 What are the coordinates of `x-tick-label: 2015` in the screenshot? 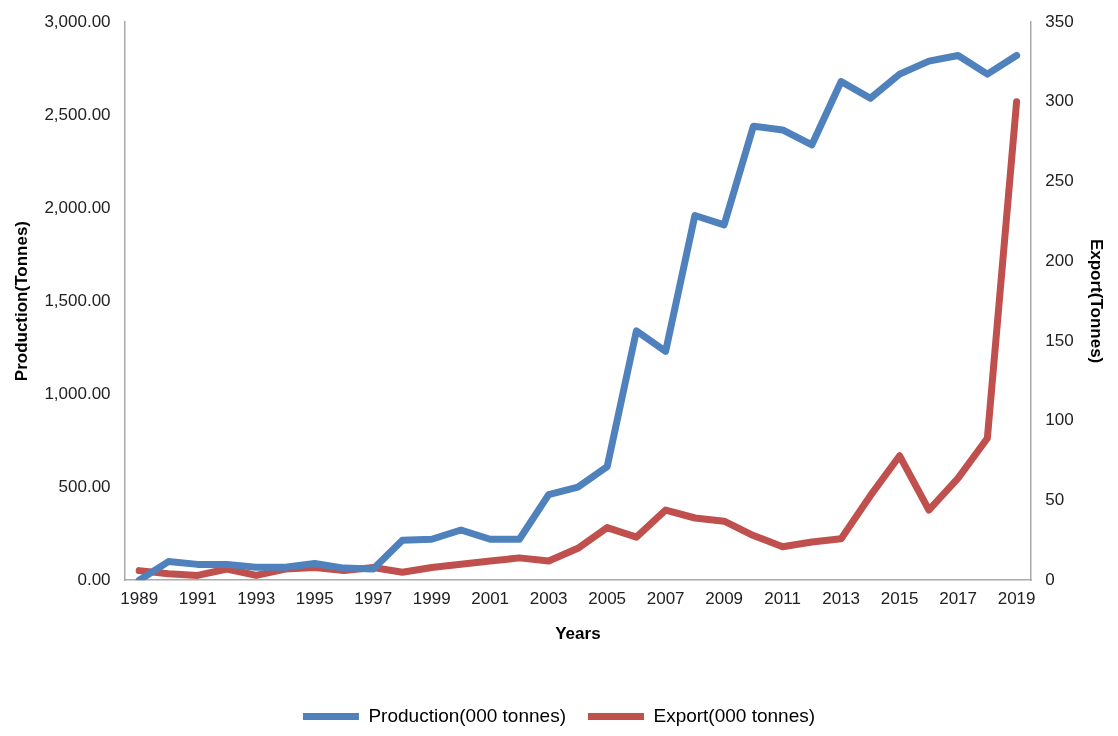 It's located at (899, 599).